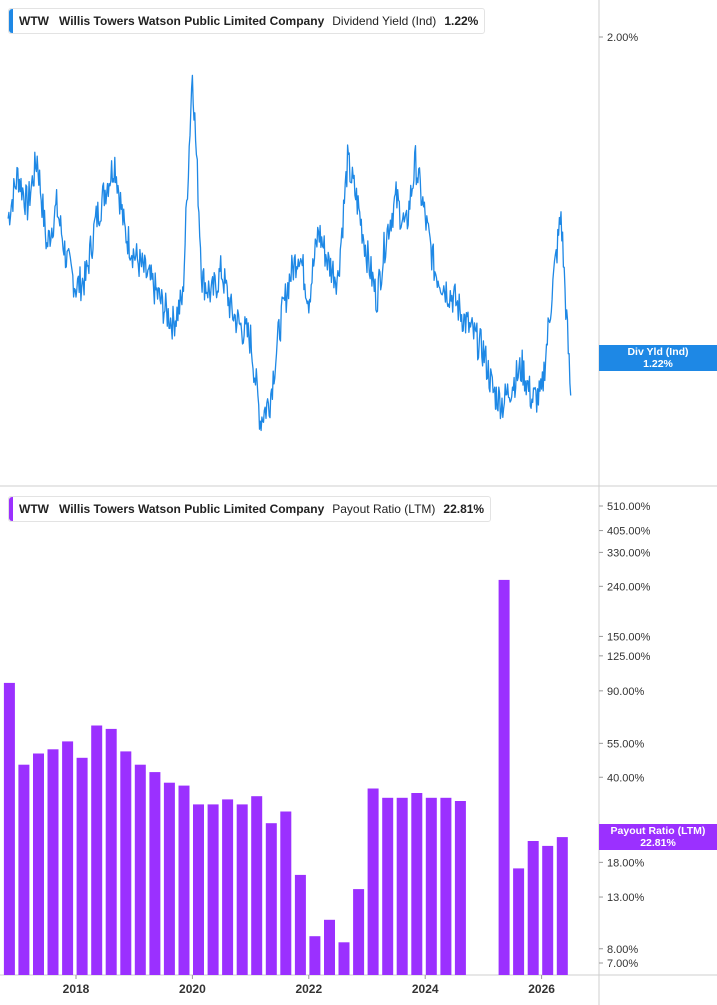  Describe the element at coordinates (384, 509) in the screenshot. I see `bottom-legend-metric: Payout Ratio (LTM)` at that location.